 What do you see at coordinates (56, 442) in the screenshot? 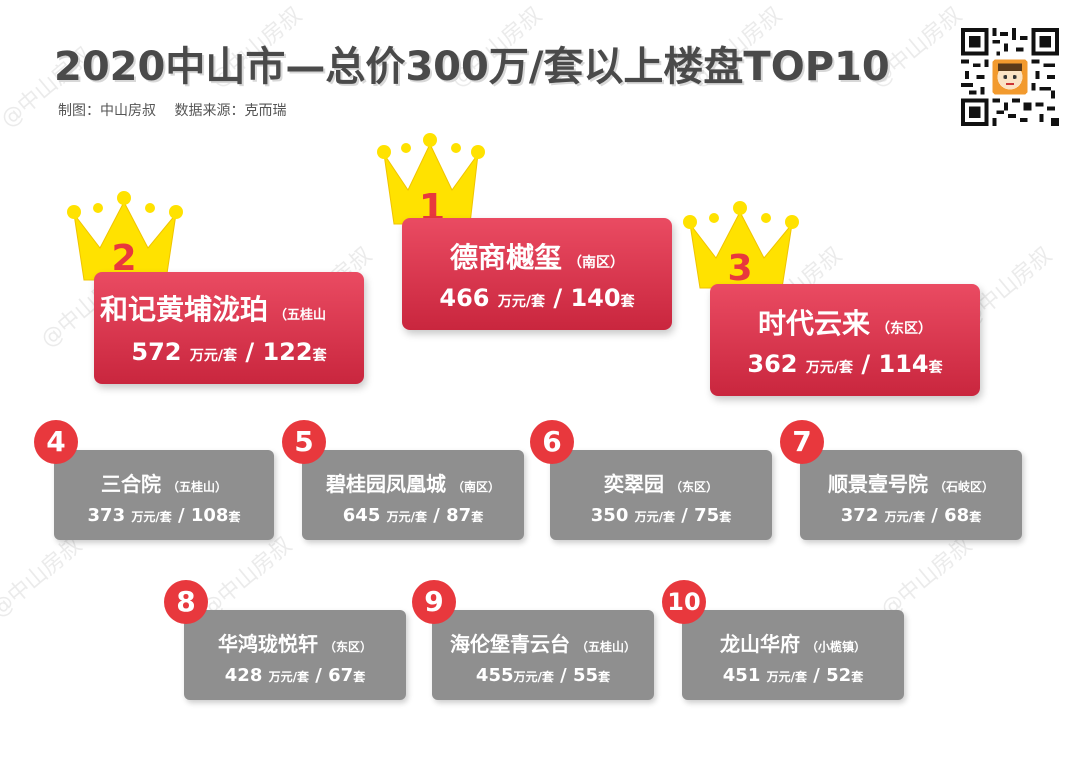
I see `rank-badge-4: 4` at bounding box center [56, 442].